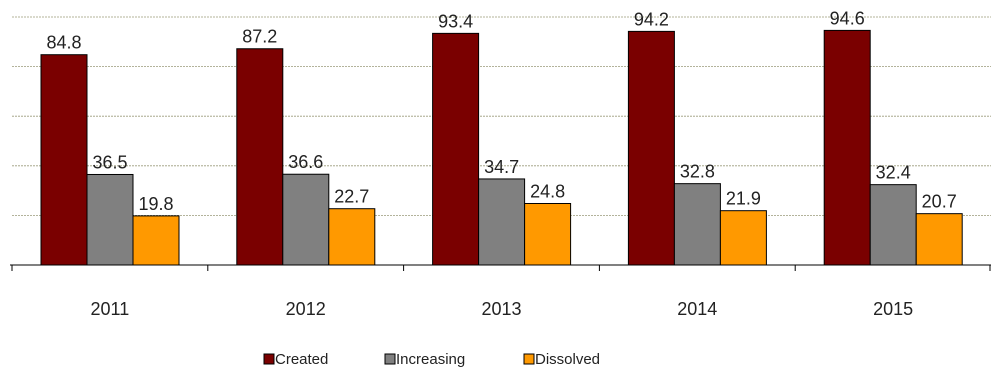  Describe the element at coordinates (548, 234) in the screenshot. I see `bar-dissolved-2013` at that location.